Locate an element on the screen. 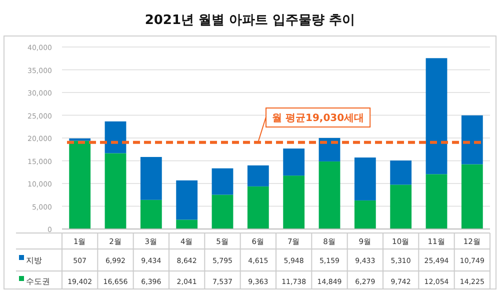 The width and height of the screenshot is (500, 293). legend-label: 지방 is located at coordinates (34, 260).